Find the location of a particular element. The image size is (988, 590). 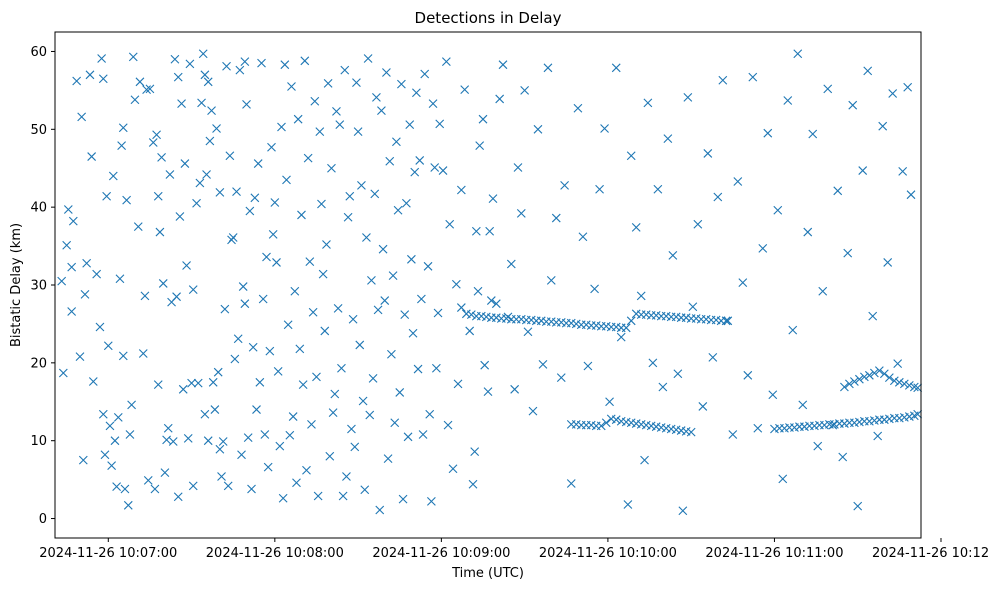

y-tick-label: 30 is located at coordinates (38, 286).